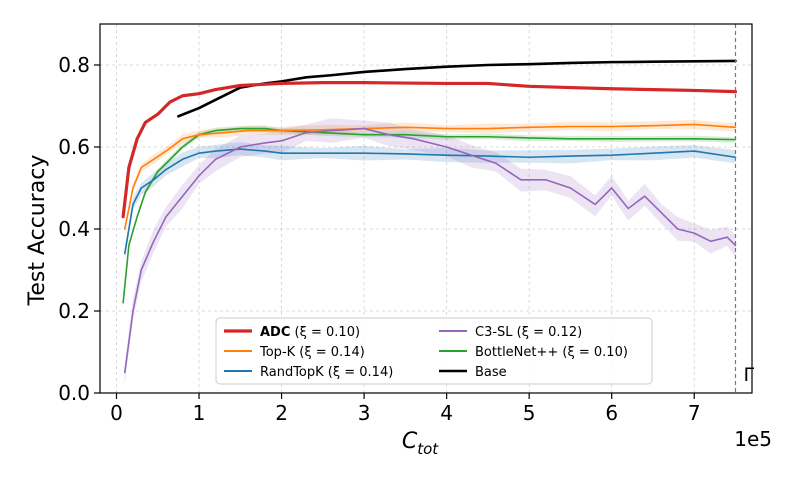 This screenshot has width=797, height=478. What do you see at coordinates (494, 332) in the screenshot?
I see `legend-name-c3-sl: C3-SL` at bounding box center [494, 332].